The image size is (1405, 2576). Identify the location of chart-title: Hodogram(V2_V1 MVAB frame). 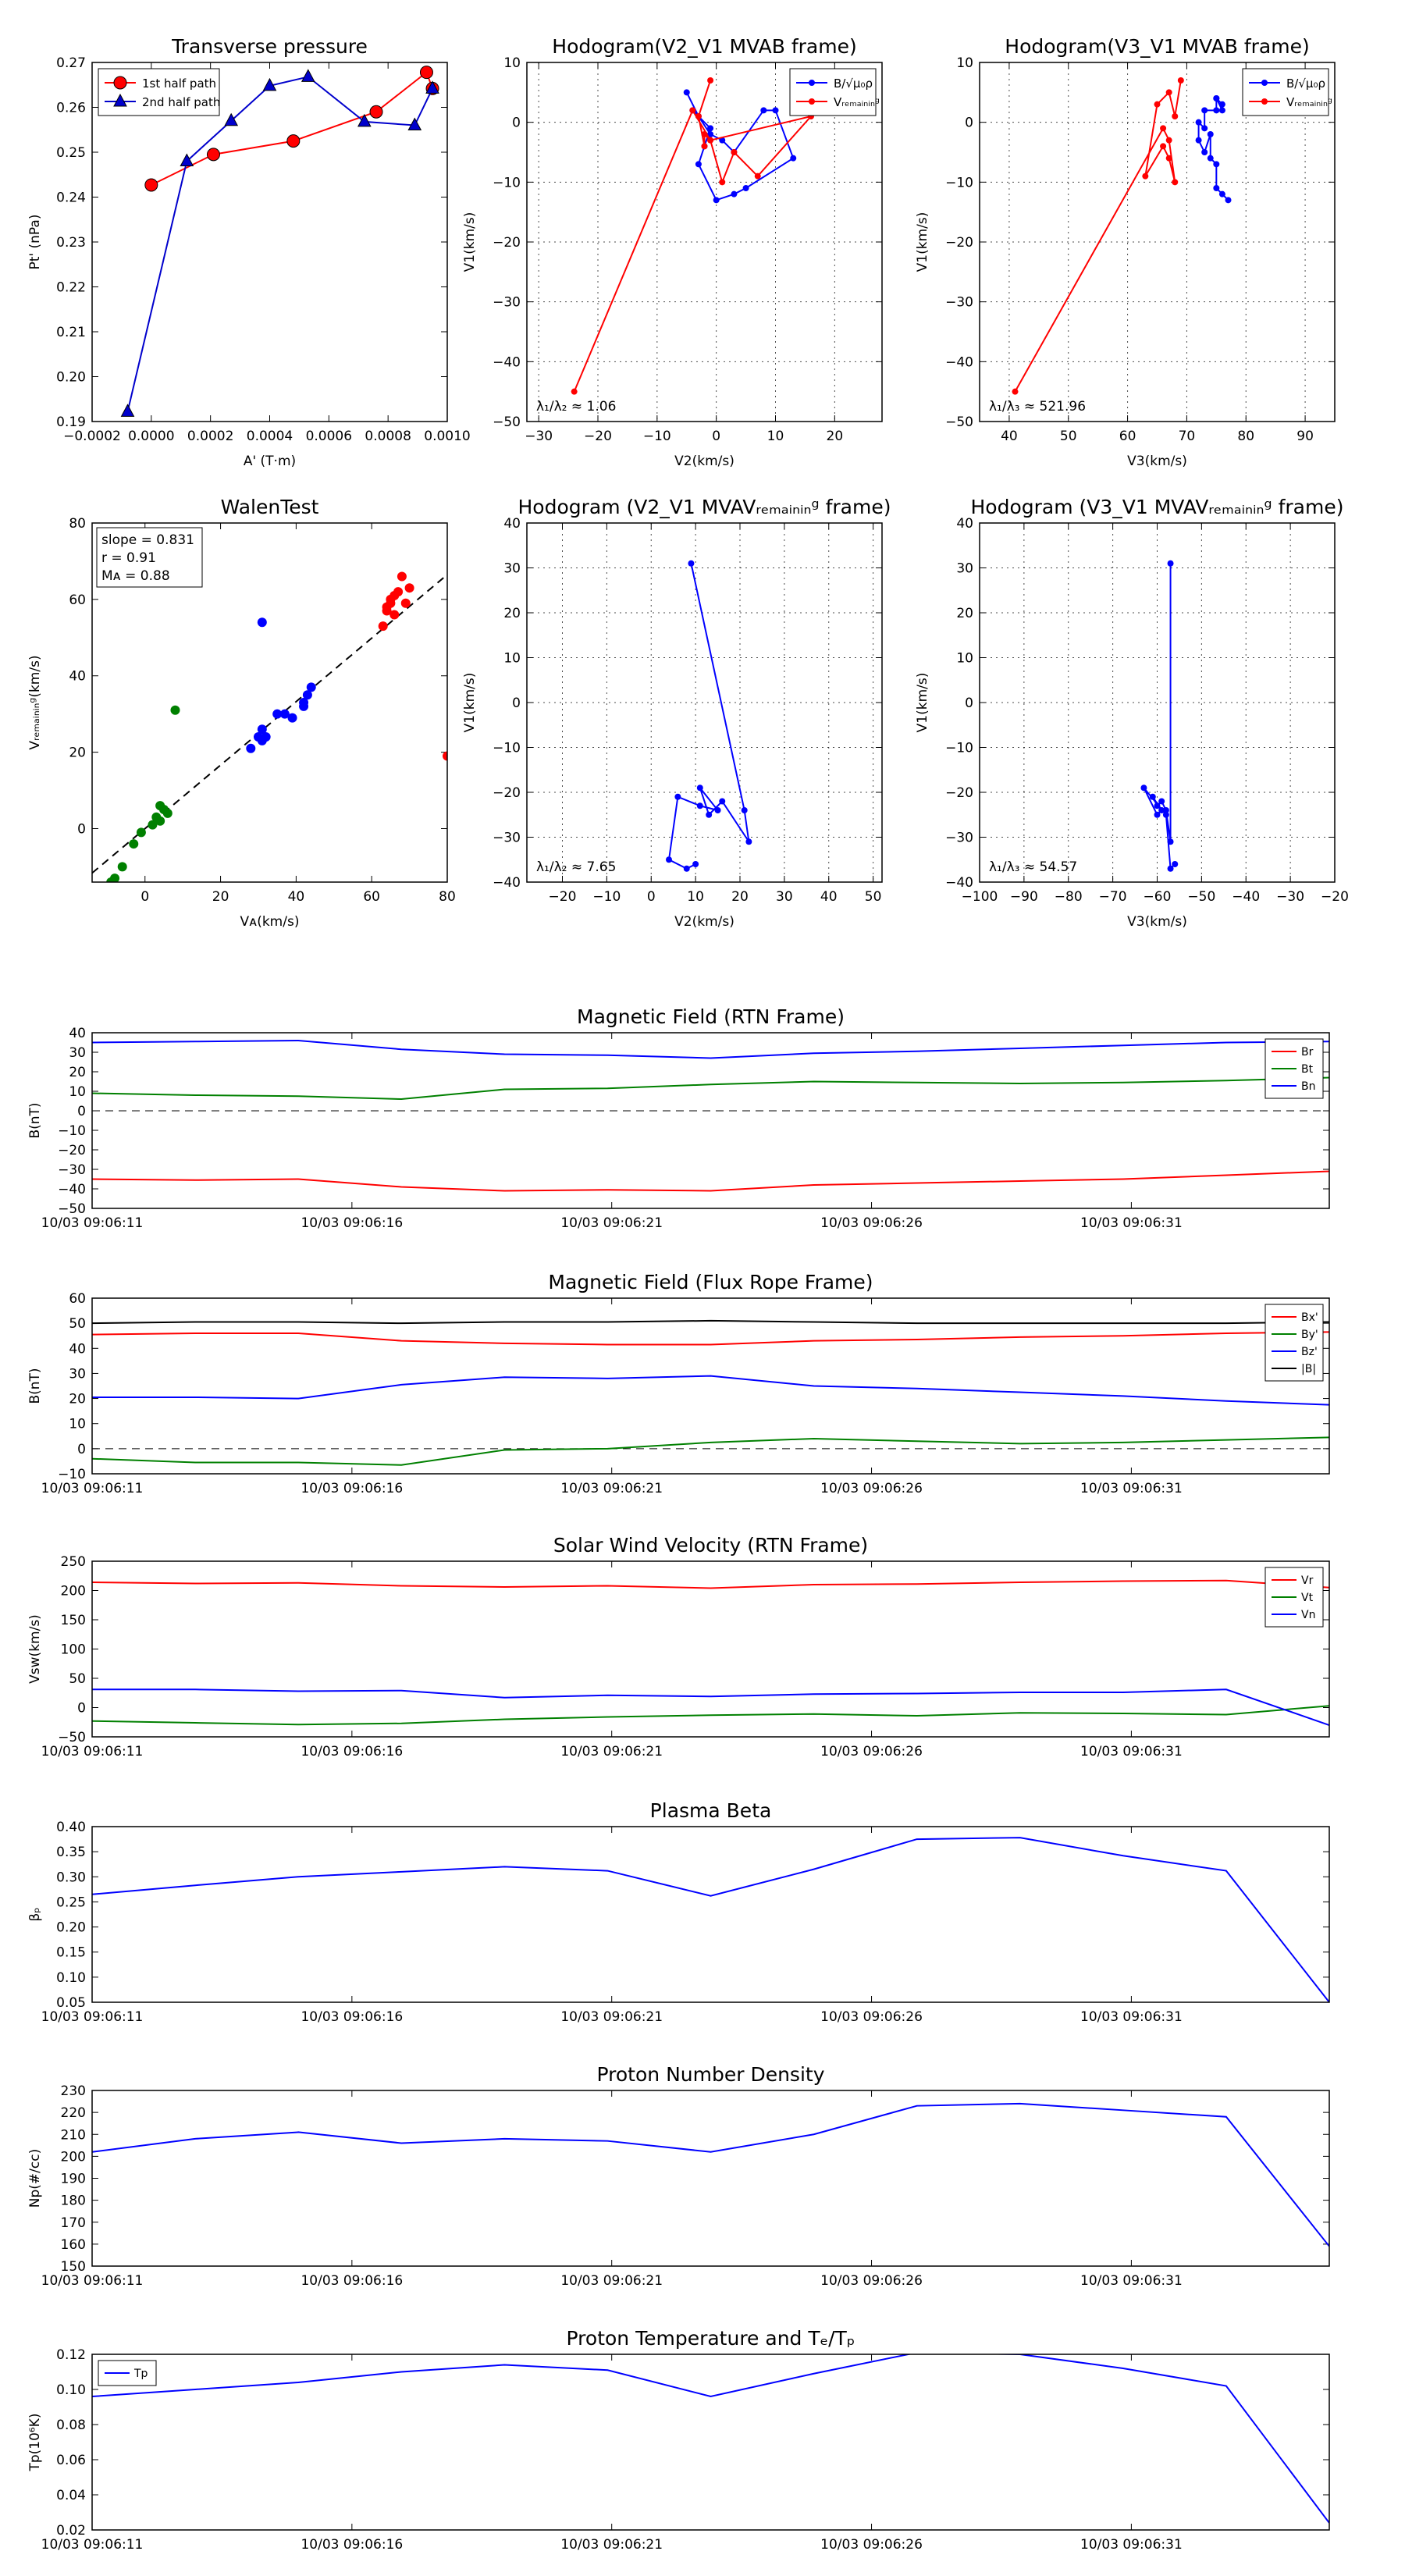
(704, 46).